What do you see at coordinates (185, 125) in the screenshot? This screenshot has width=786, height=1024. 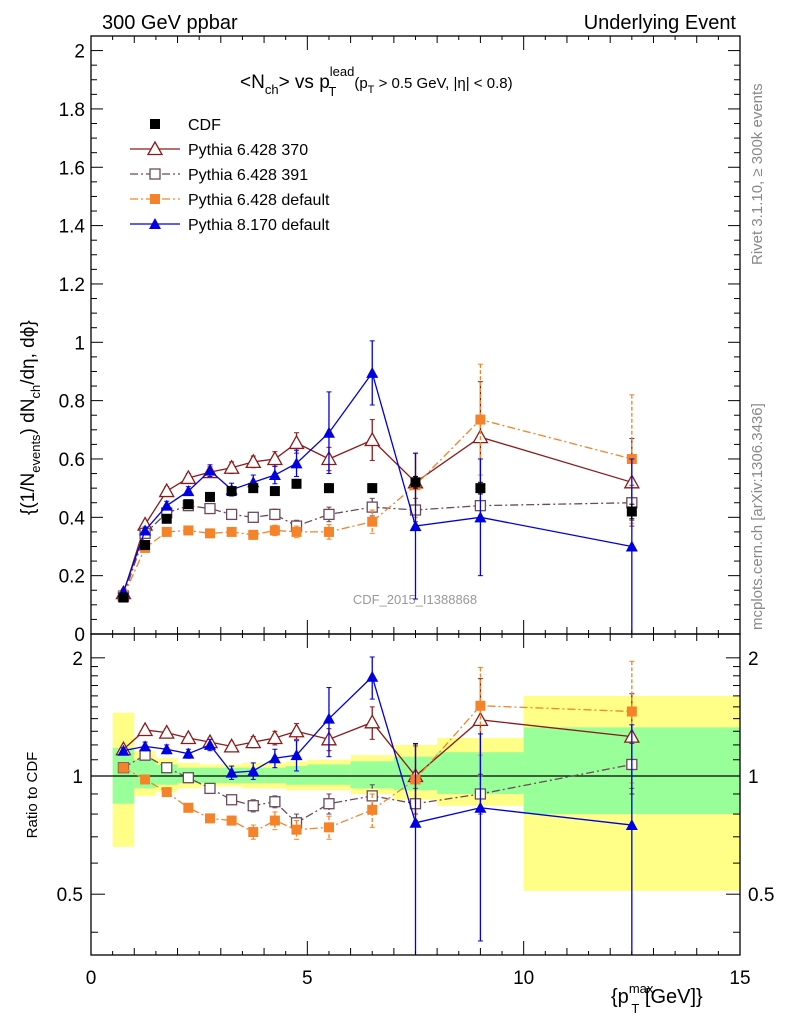 I see `legend-item-cdf: CDF` at bounding box center [185, 125].